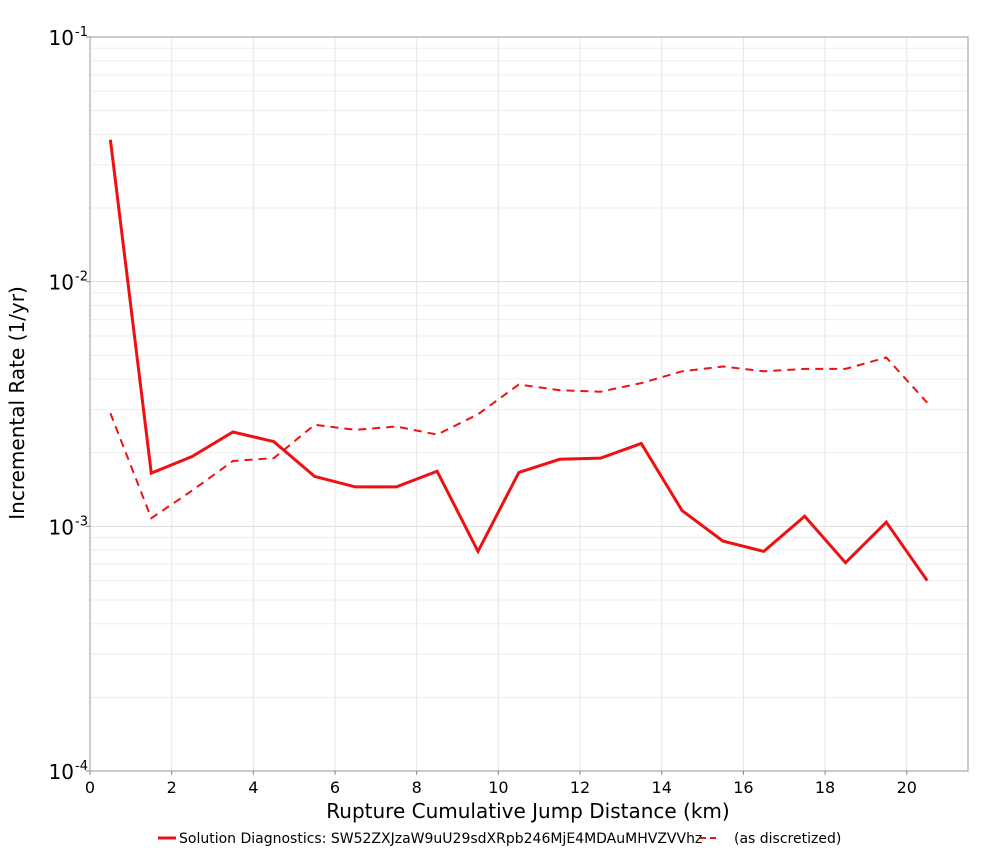  What do you see at coordinates (17, 402) in the screenshot?
I see `y-axis-title: Incremental Rate (1/yr)` at bounding box center [17, 402].